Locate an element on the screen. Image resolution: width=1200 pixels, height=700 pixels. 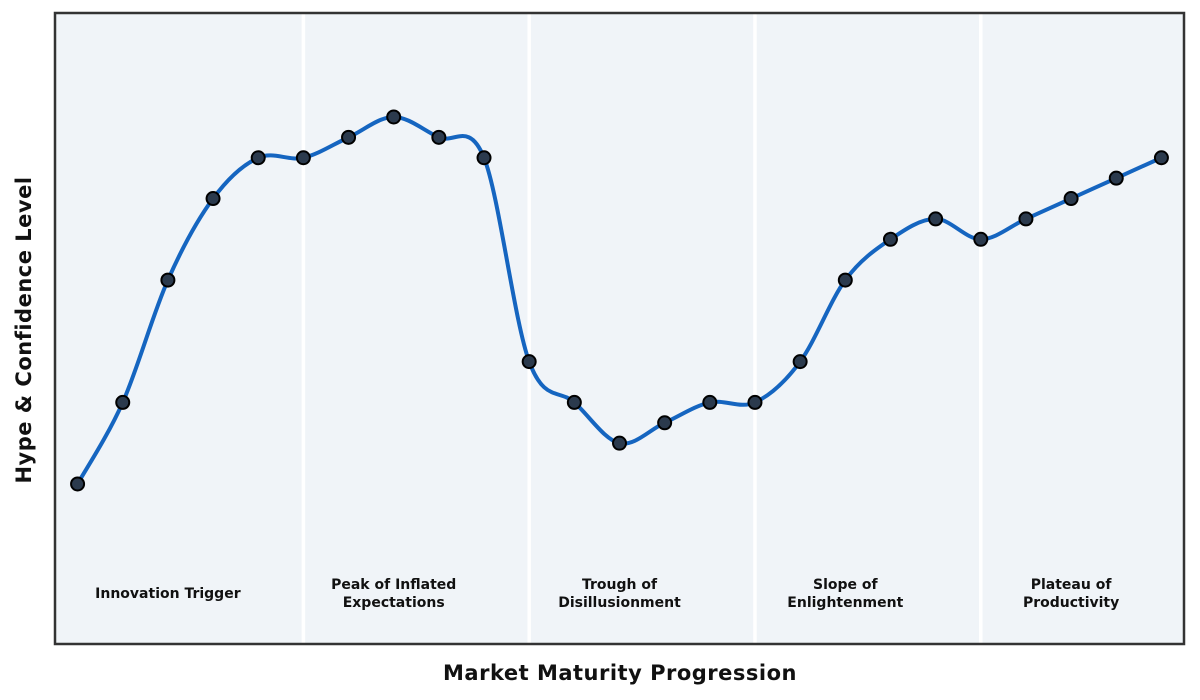
y-axis-label: Hype & Confidence Level is located at coordinates (24, 330).